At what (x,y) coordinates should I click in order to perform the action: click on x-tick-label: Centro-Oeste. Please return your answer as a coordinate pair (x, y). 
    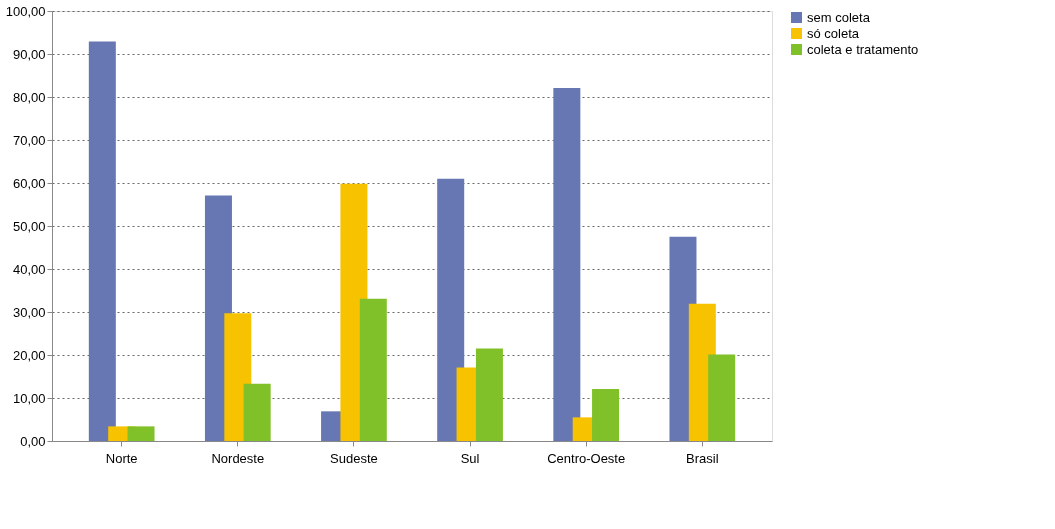
    Looking at the image, I should click on (586, 458).